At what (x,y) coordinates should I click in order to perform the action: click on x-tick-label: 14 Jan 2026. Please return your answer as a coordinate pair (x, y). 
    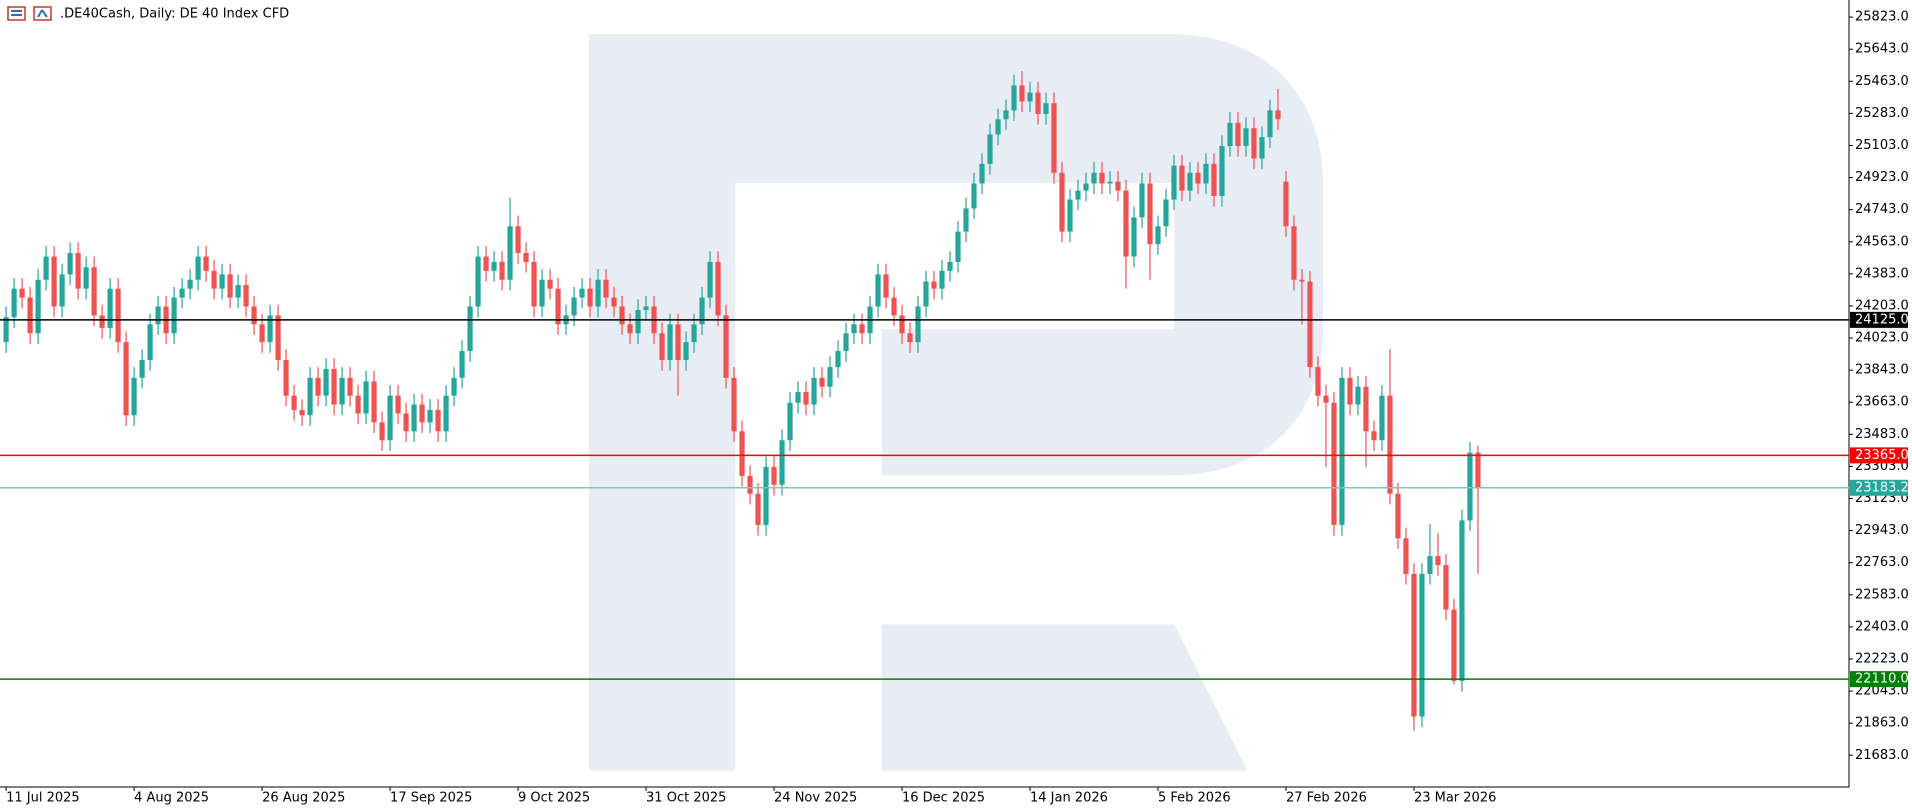
    Looking at the image, I should click on (1069, 798).